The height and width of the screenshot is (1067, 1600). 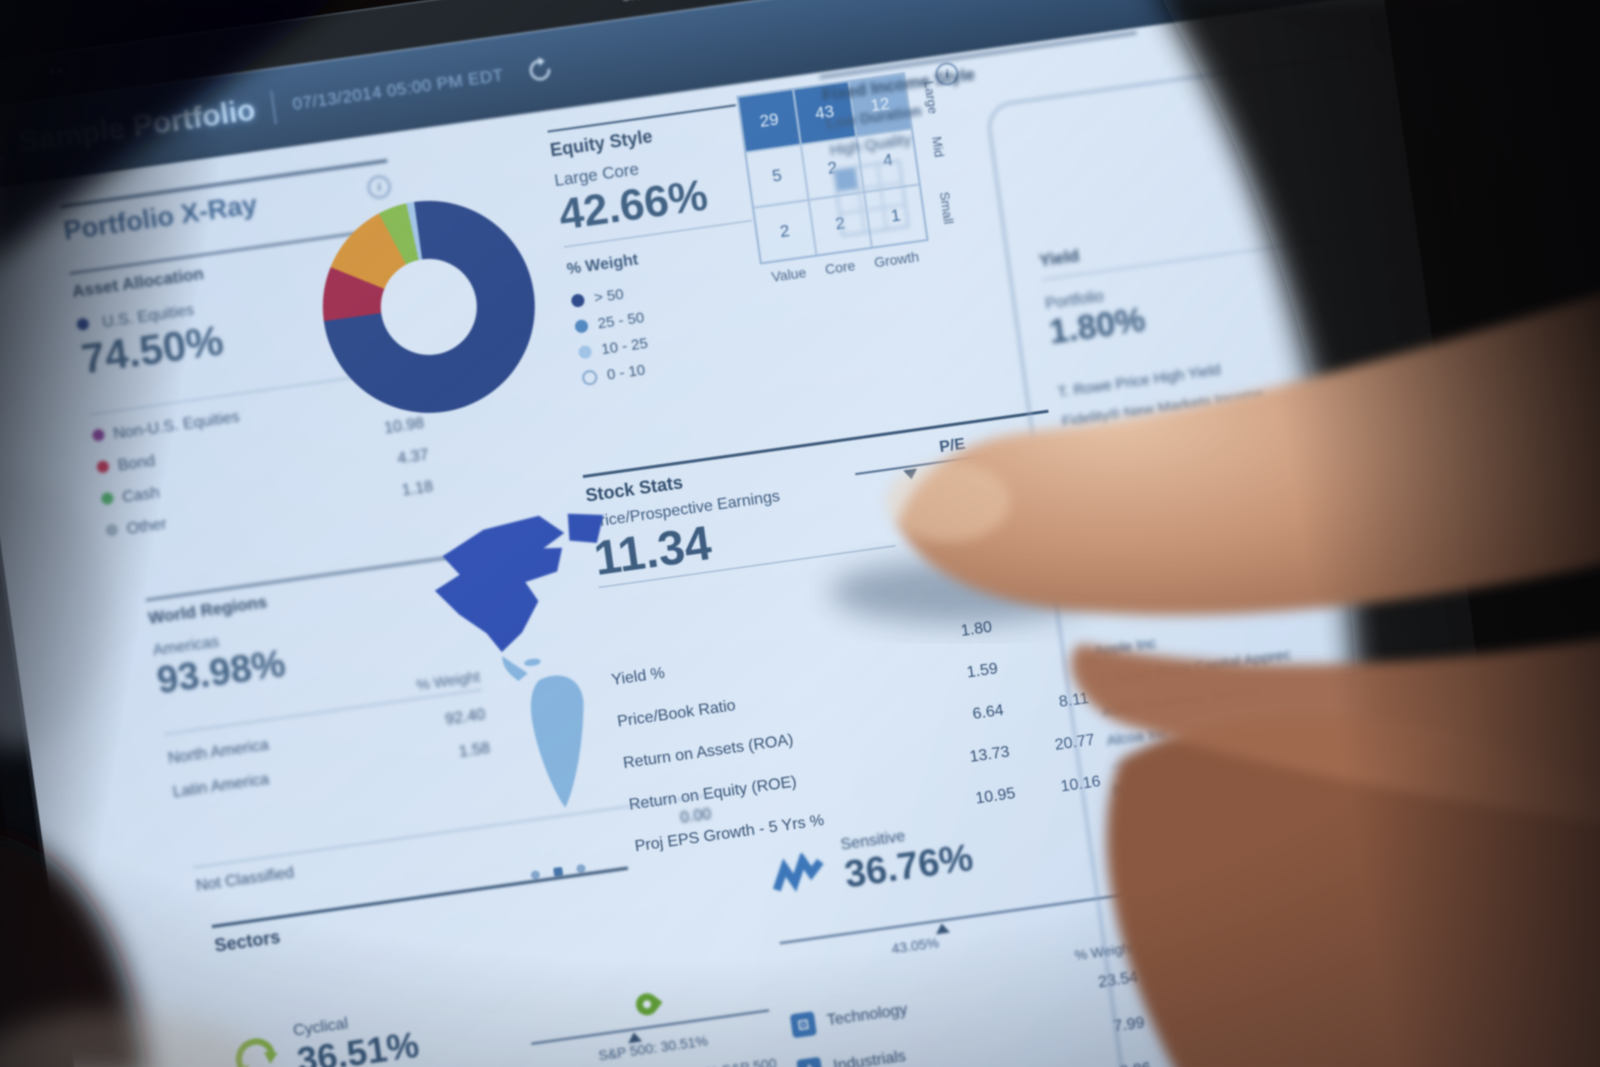 I want to click on menu-icon, so click(x=2, y=147).